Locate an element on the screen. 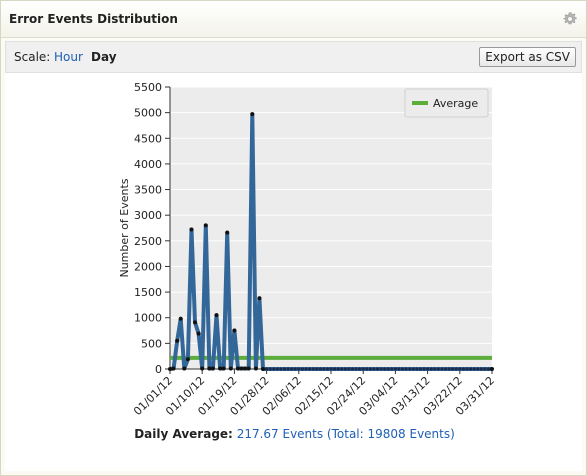 Image resolution: width=587 pixels, height=476 pixels. scale-label: Scale: is located at coordinates (32, 57).